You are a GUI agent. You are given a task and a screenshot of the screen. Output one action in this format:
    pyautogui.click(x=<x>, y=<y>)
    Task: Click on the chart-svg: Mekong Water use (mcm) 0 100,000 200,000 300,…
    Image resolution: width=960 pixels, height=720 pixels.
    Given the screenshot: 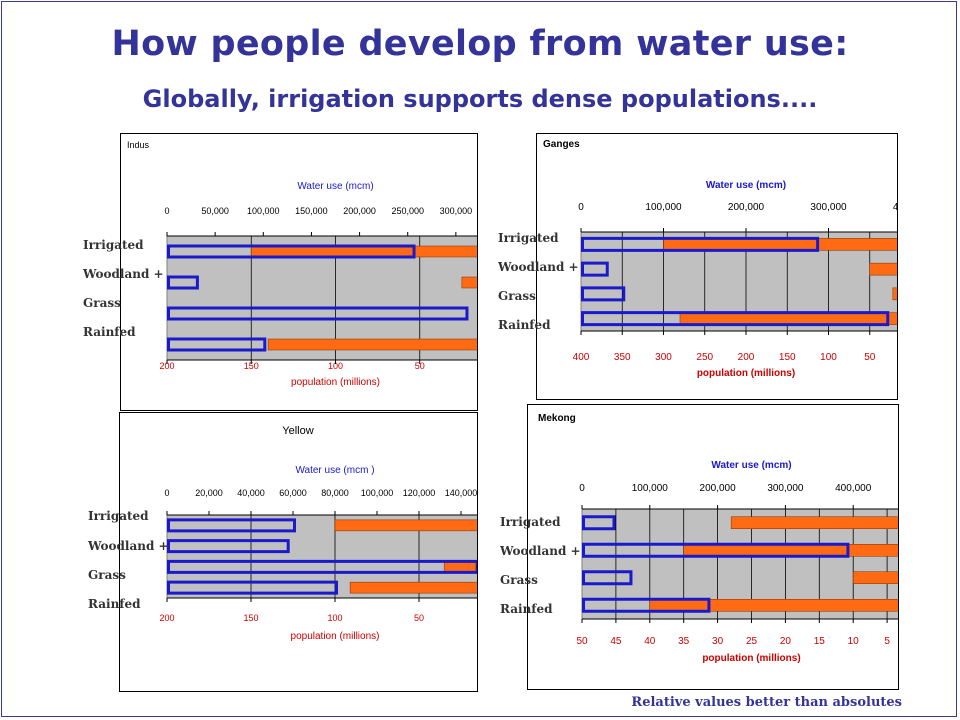 What is the action you would take?
    pyautogui.click(x=718, y=538)
    